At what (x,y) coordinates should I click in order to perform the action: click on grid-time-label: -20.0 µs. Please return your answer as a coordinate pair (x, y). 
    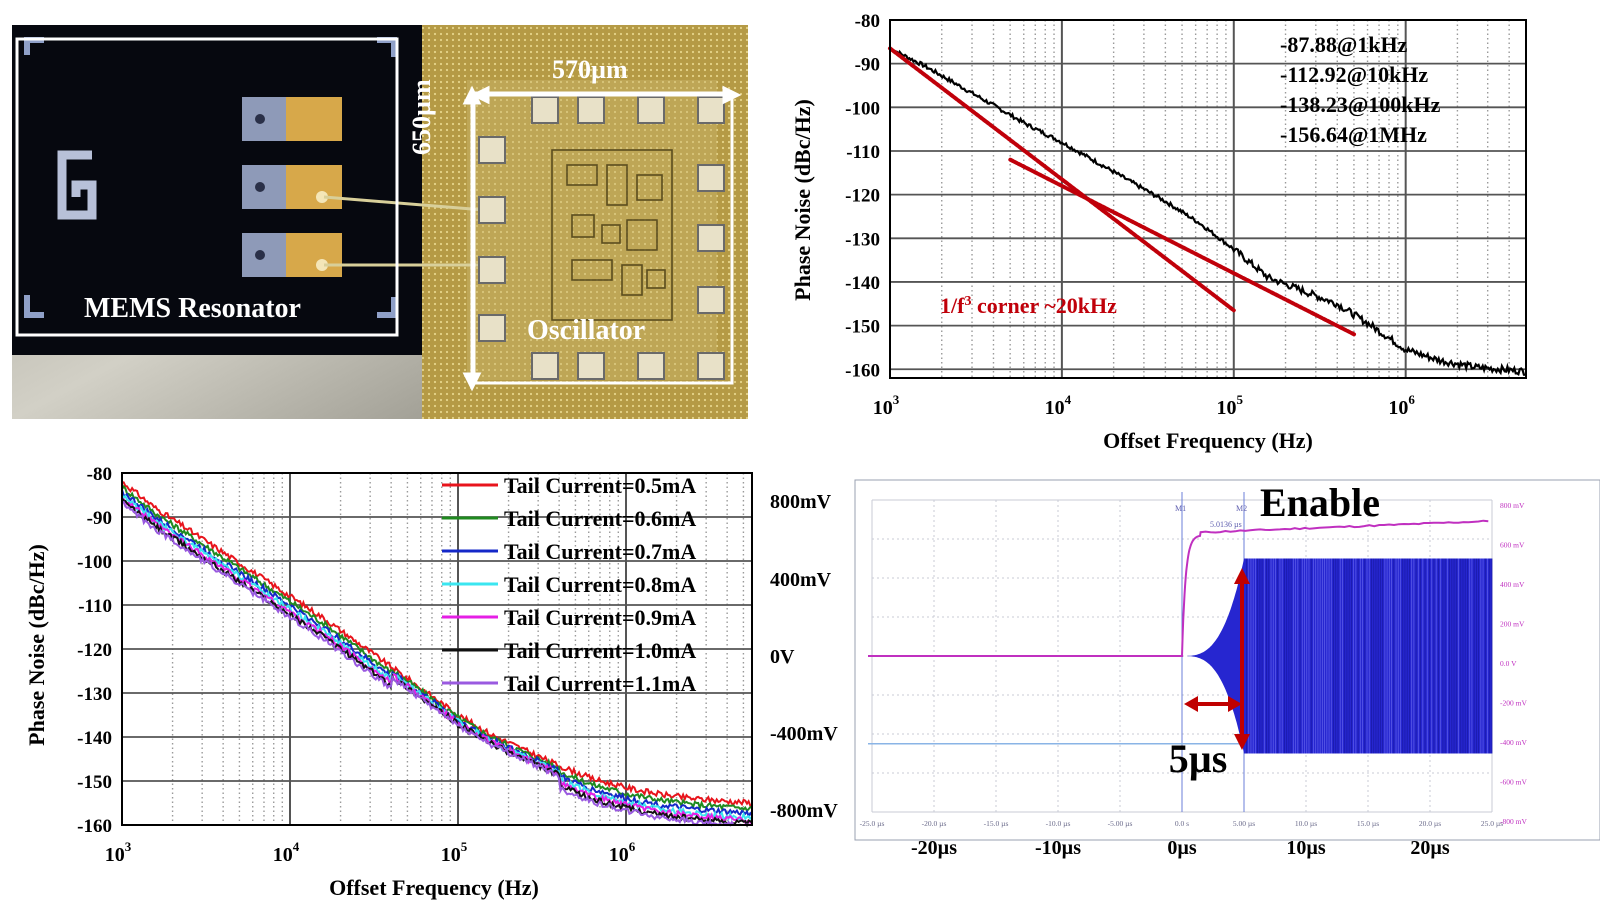
    Looking at the image, I should click on (934, 823).